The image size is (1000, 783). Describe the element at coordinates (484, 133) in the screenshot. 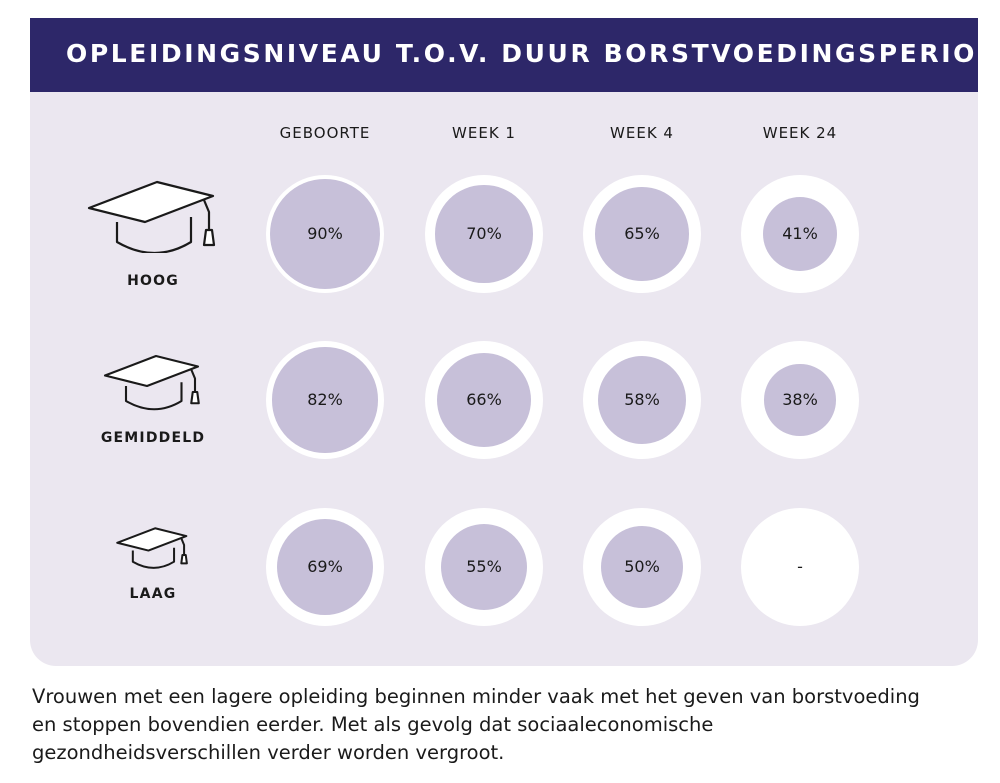

I see `column-header-week-1: WEEK 1` at that location.